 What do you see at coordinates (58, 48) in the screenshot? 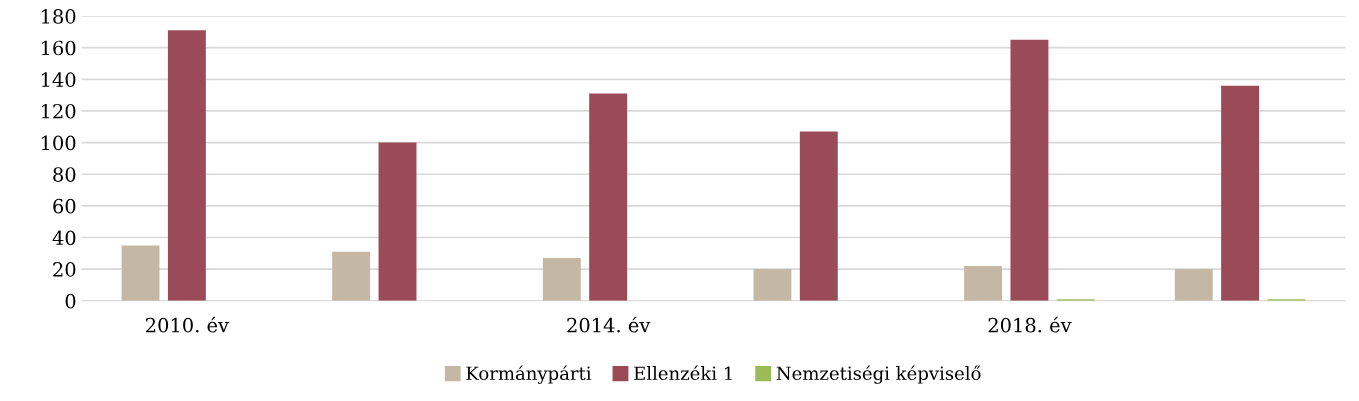
I see `y-tick-label: 160` at bounding box center [58, 48].